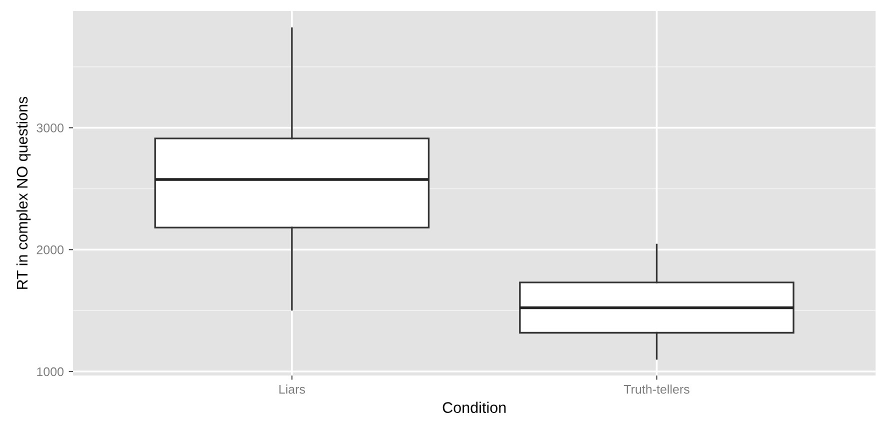 This screenshot has width=880, height=421. I want to click on y-tick-label: 2000, so click(50, 249).